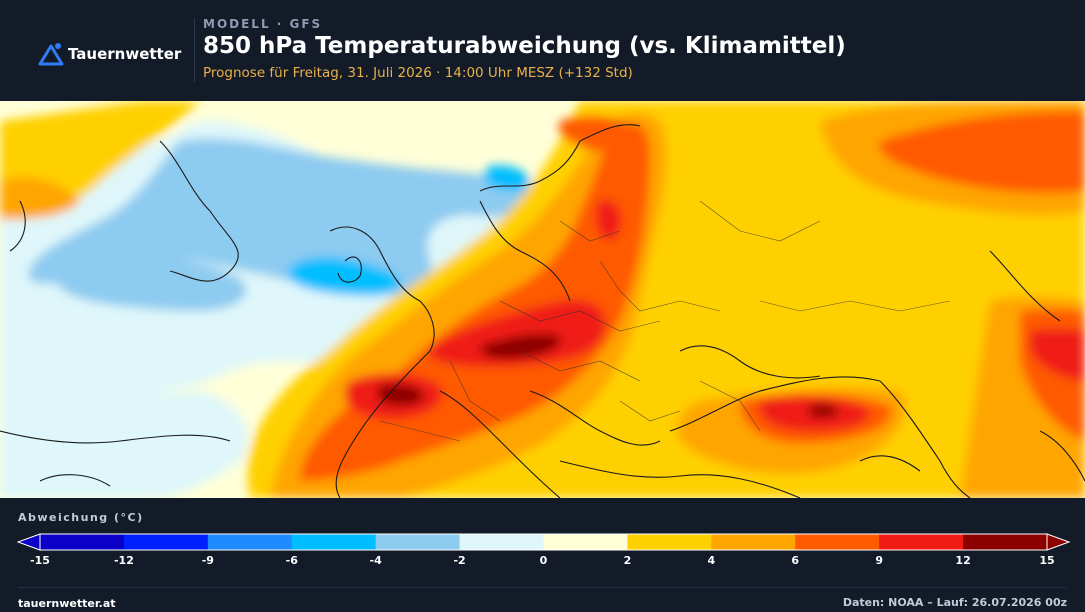 The height and width of the screenshot is (612, 1085). I want to click on colorbar-tick-label: 0, so click(543, 560).